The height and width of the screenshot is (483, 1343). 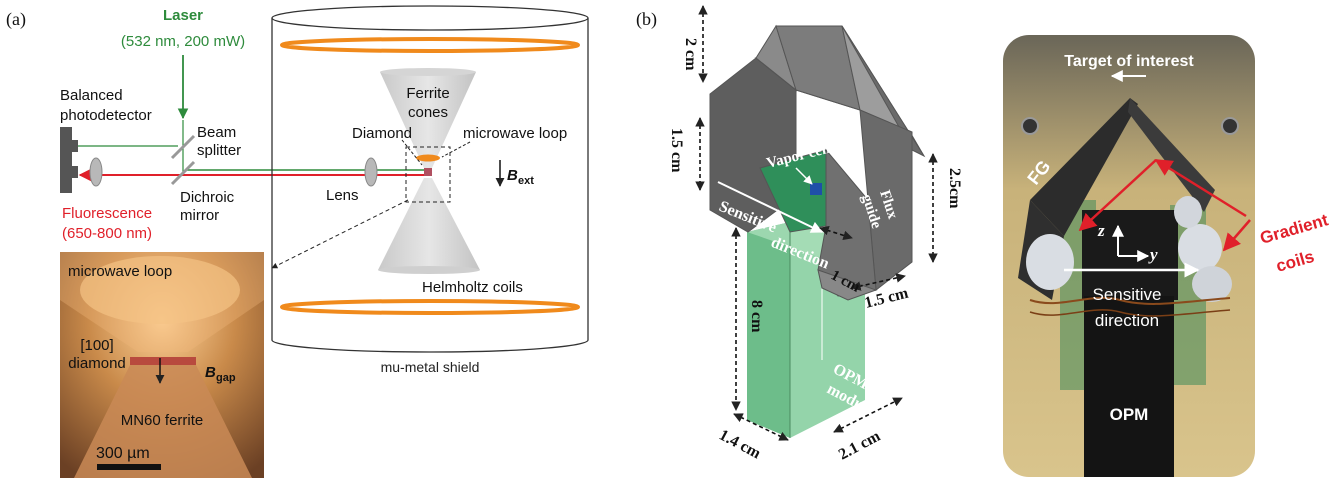 What do you see at coordinates (1127, 294) in the screenshot?
I see `photo-sensitive-1: Sensitive` at bounding box center [1127, 294].